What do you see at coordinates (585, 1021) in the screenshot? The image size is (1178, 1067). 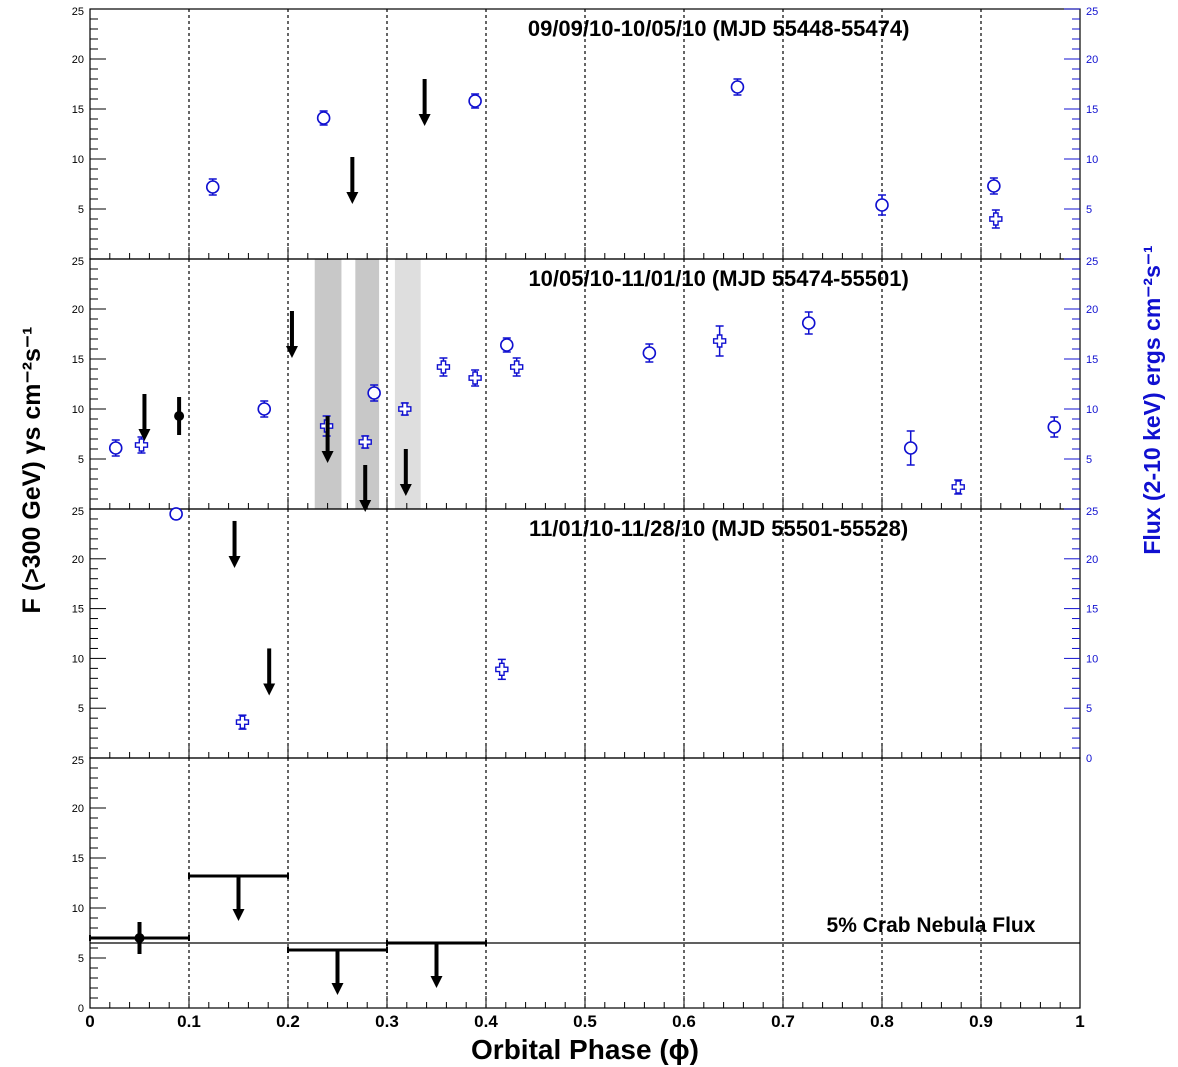 I see `x-tick-label: 0.5` at bounding box center [585, 1021].